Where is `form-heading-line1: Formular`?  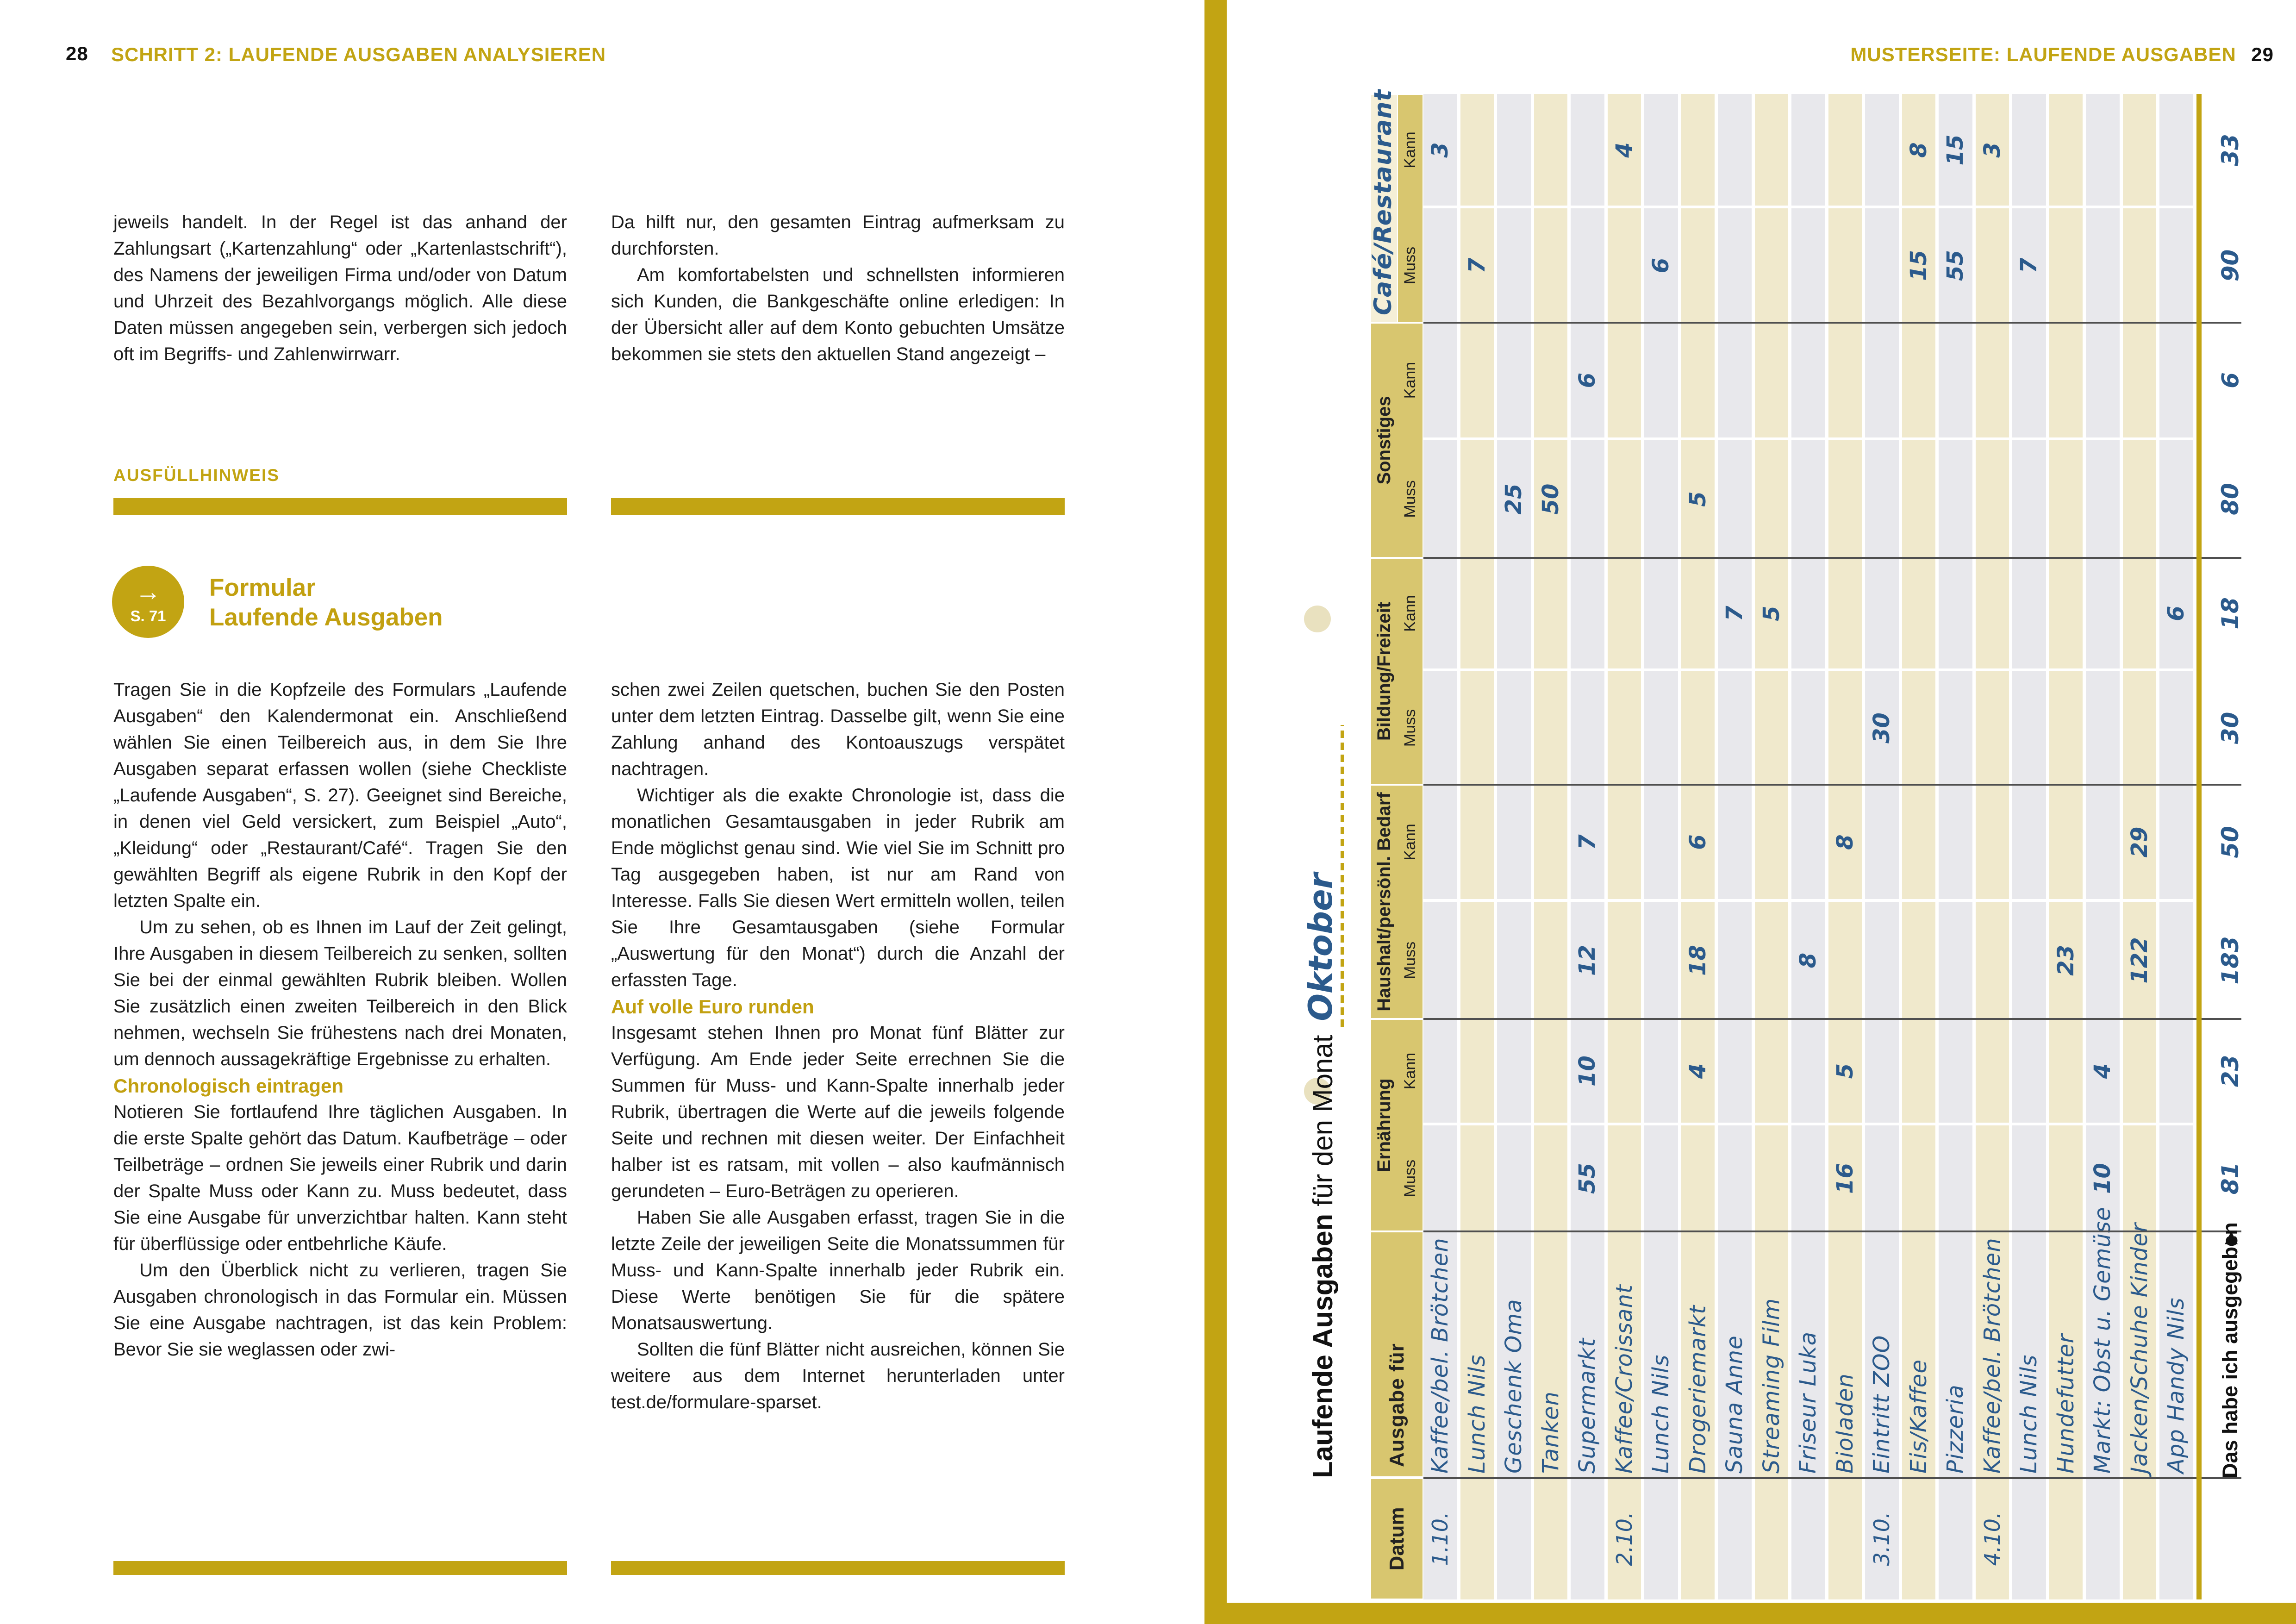 form-heading-line1: Formular is located at coordinates (262, 587).